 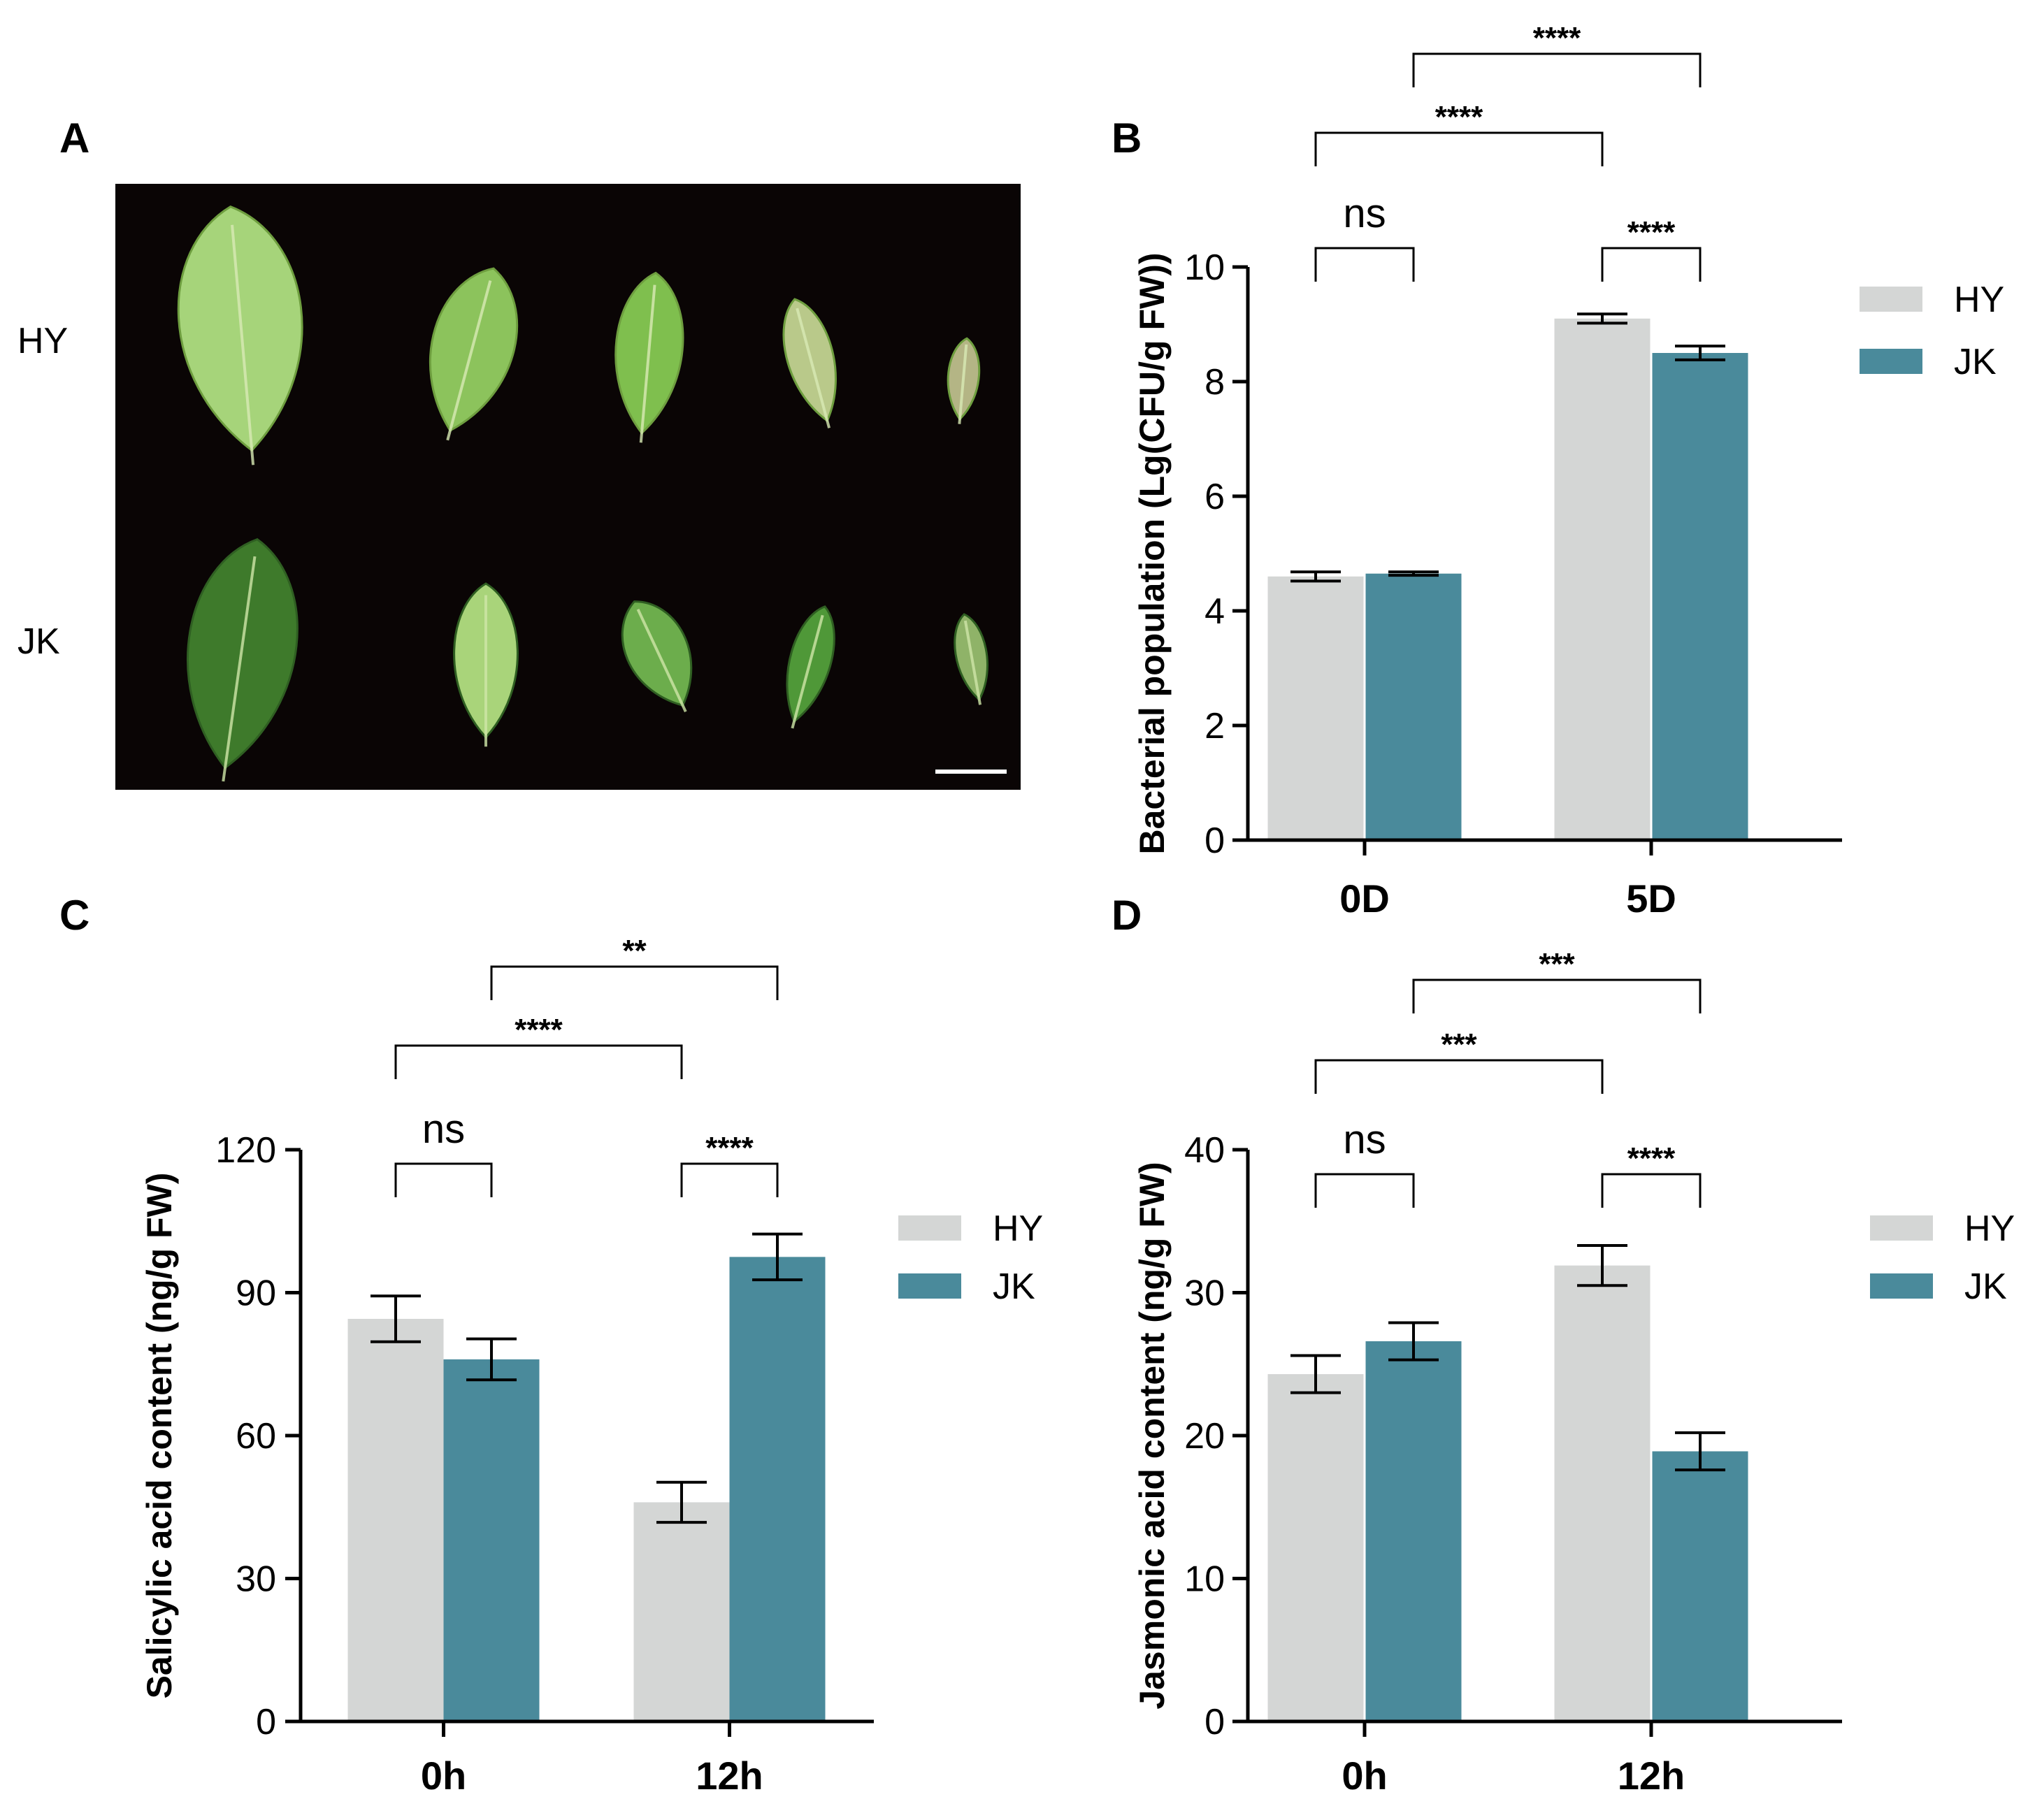 What do you see at coordinates (74, 916) in the screenshot?
I see `panel-letter-c: C` at bounding box center [74, 916].